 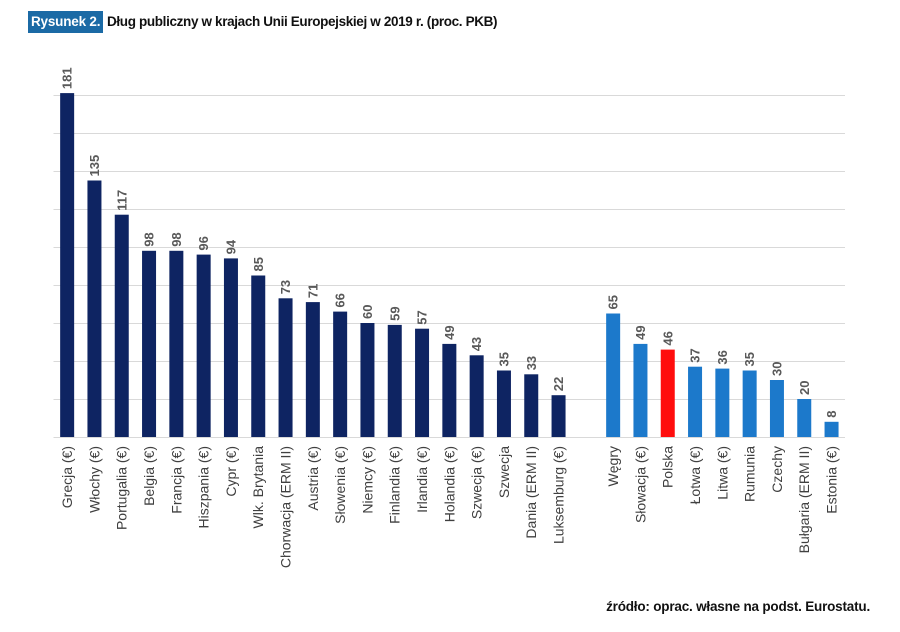 What do you see at coordinates (258, 264) in the screenshot?
I see `value-label: 85` at bounding box center [258, 264].